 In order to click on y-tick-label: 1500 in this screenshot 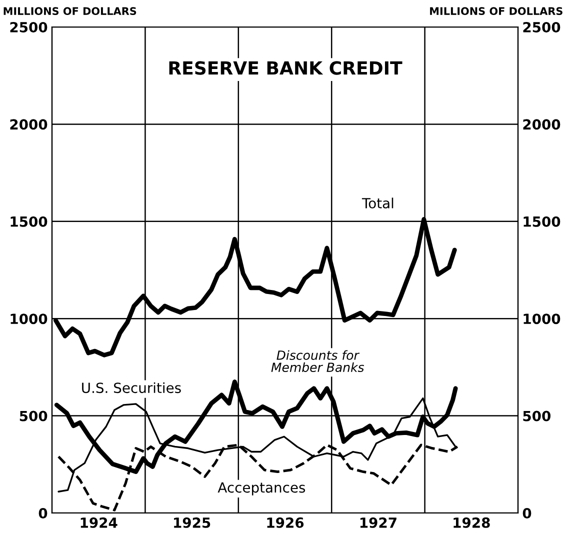, I will do `click(29, 221)`.